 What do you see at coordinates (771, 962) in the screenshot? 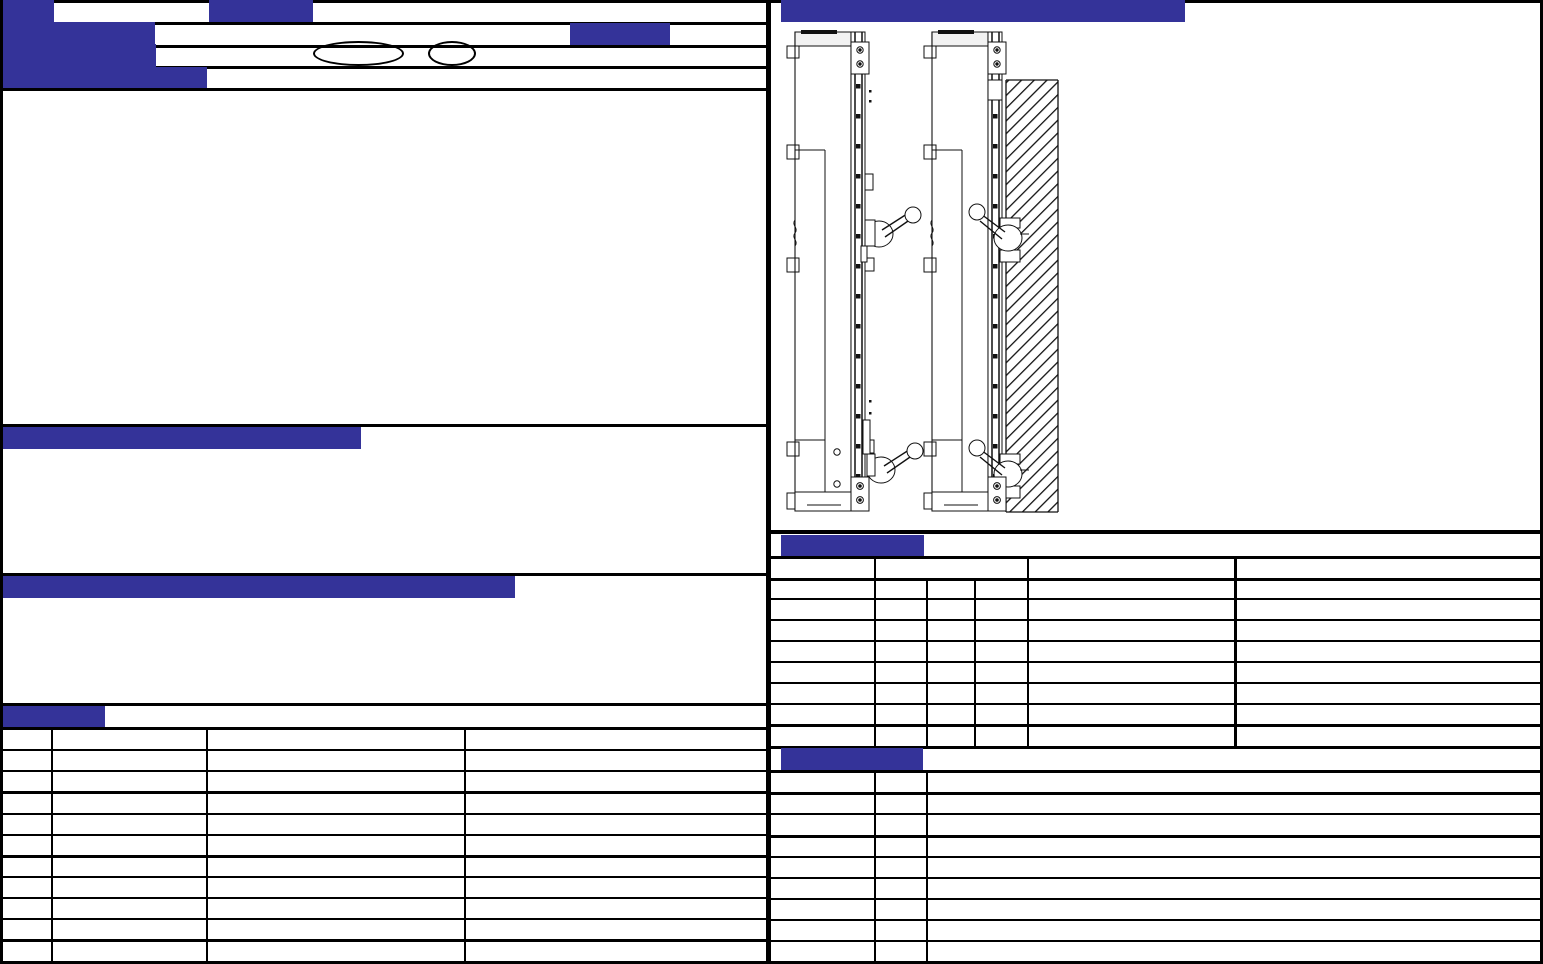
I see `page-border-bottom` at bounding box center [771, 962].